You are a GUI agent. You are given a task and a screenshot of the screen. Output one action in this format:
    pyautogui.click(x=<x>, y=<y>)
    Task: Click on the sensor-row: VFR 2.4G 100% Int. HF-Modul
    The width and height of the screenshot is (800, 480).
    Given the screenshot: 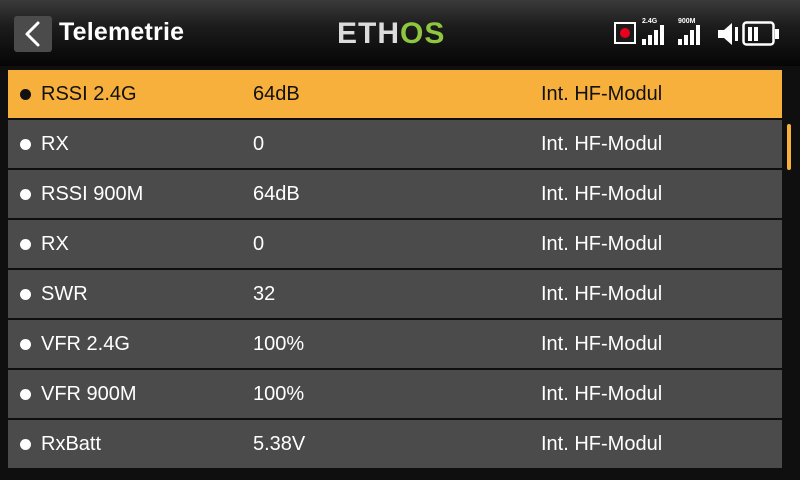 What is the action you would take?
    pyautogui.click(x=395, y=344)
    